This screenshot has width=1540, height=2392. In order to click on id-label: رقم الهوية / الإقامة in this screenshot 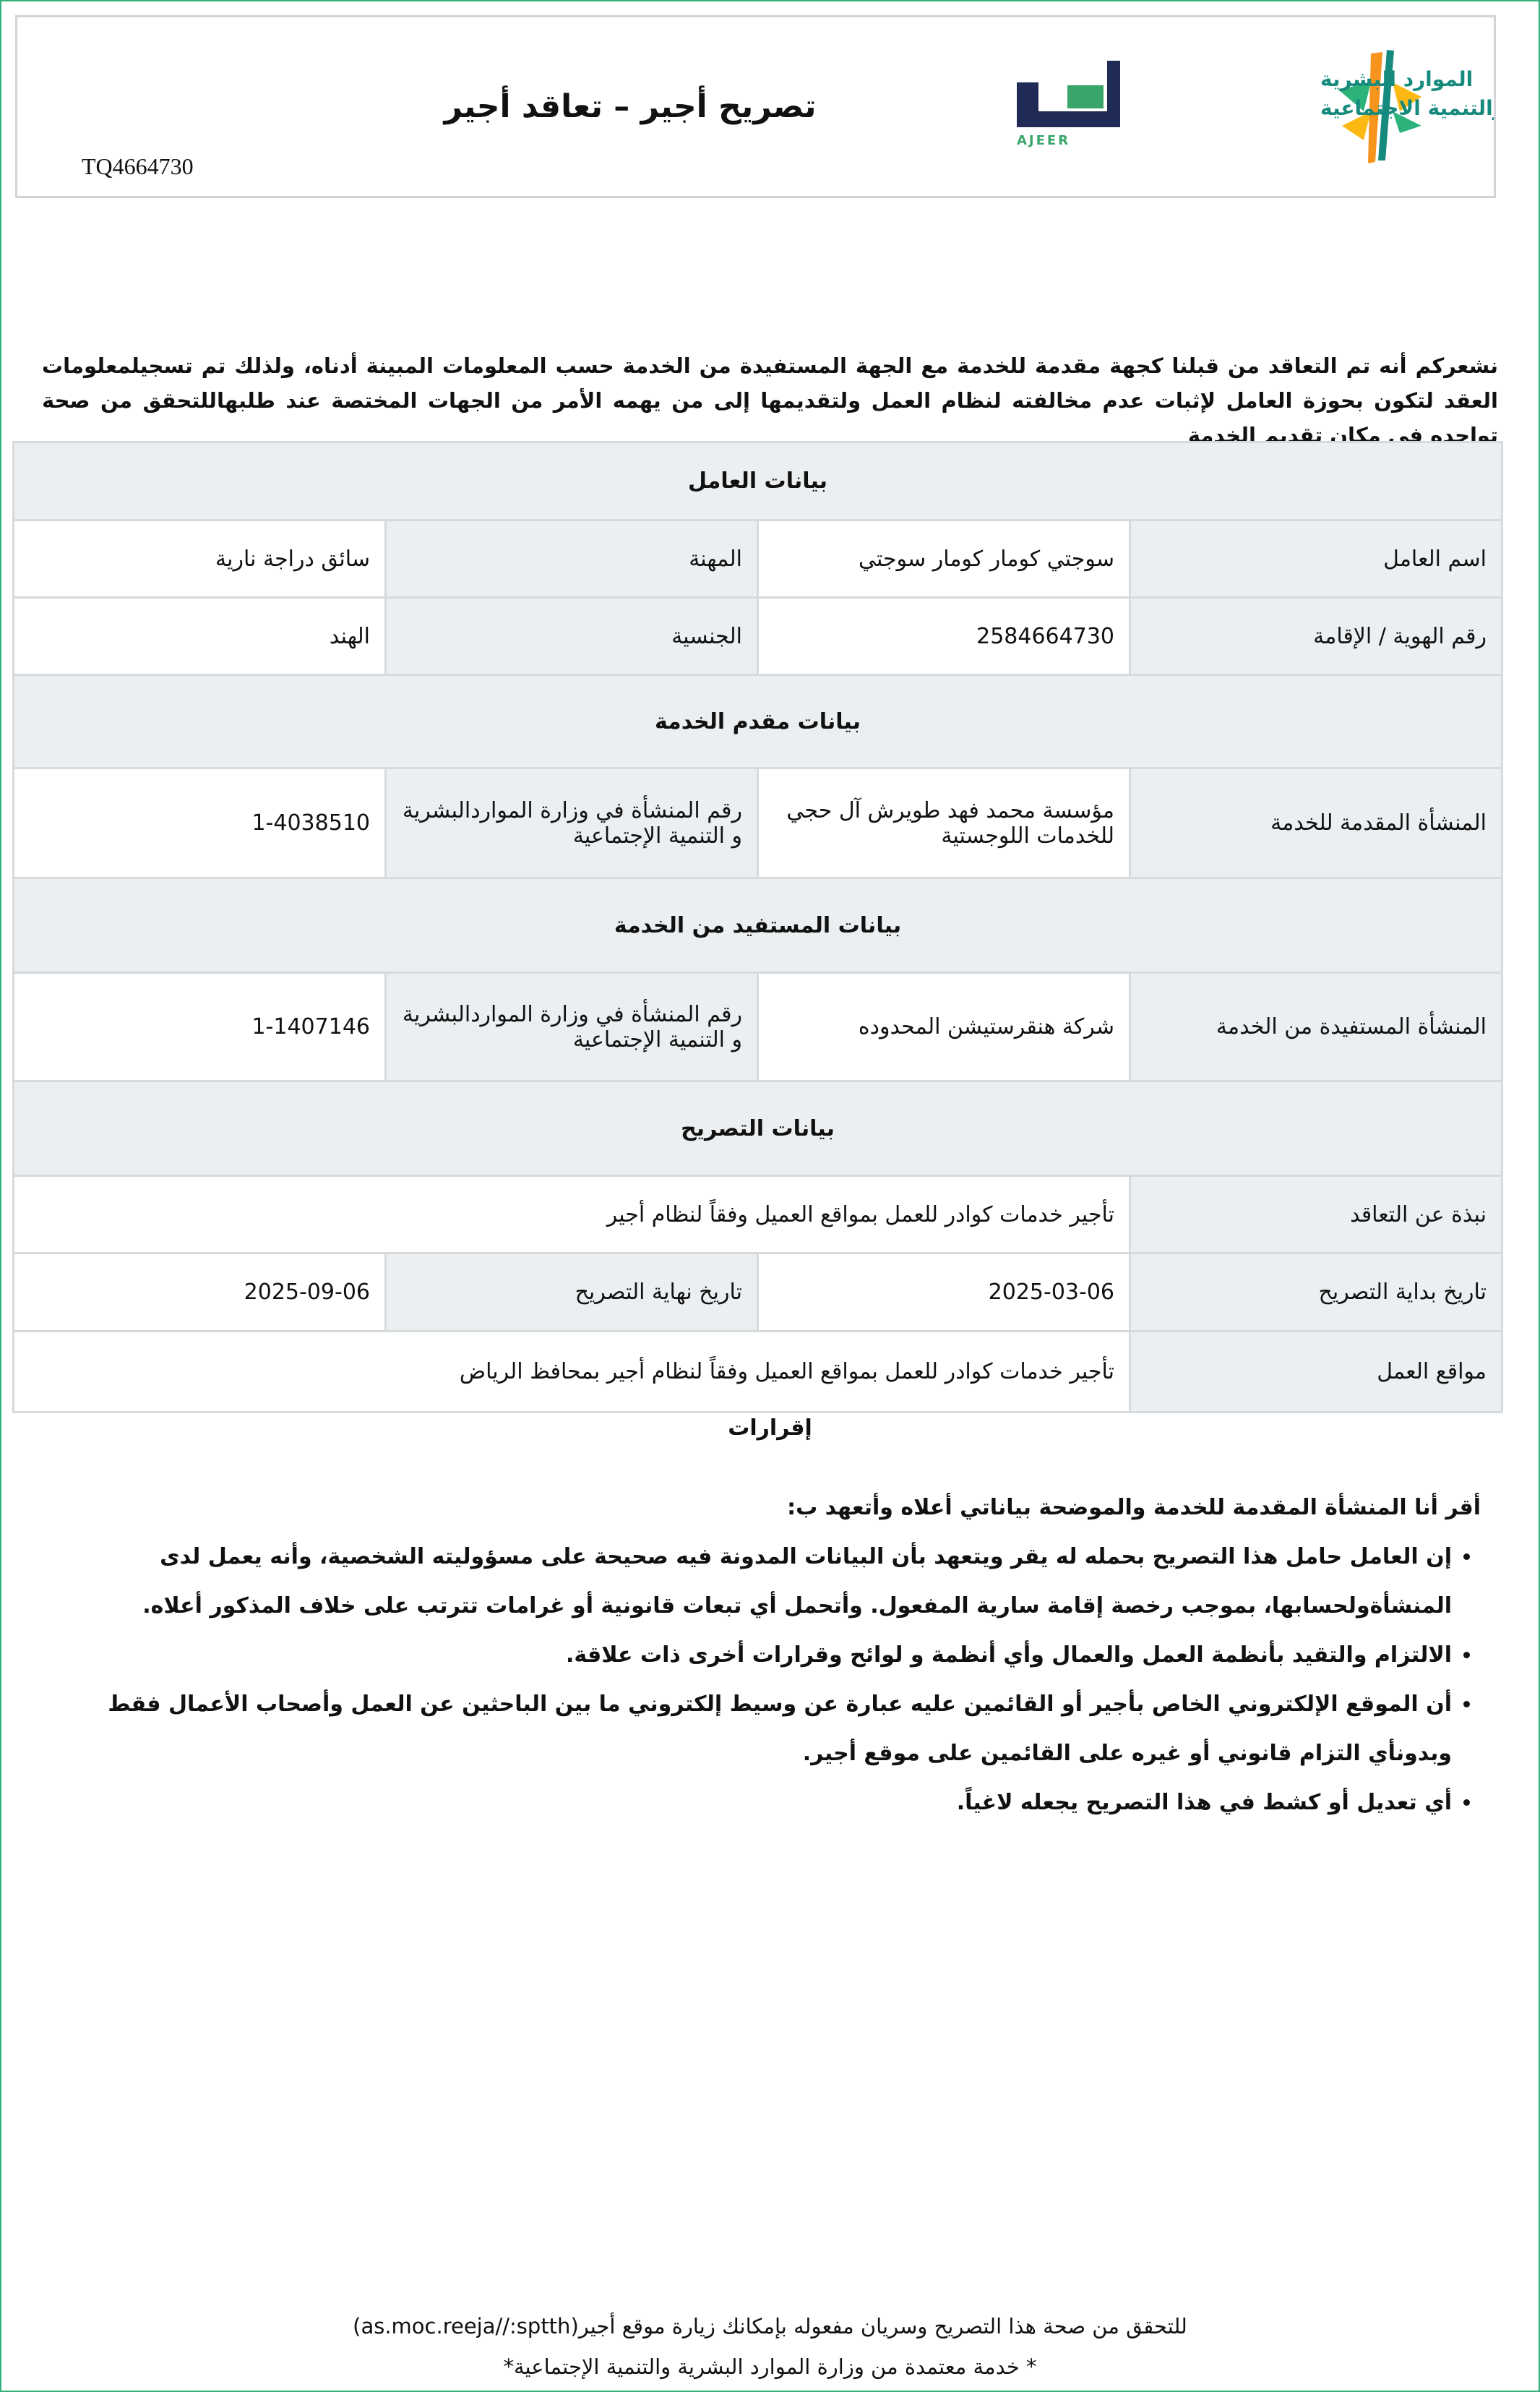, I will do `click(1316, 636)`.